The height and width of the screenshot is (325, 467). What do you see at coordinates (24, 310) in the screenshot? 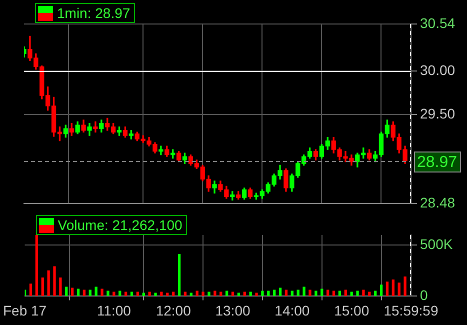
I see `x-tick-label: Feb 17` at bounding box center [24, 310].